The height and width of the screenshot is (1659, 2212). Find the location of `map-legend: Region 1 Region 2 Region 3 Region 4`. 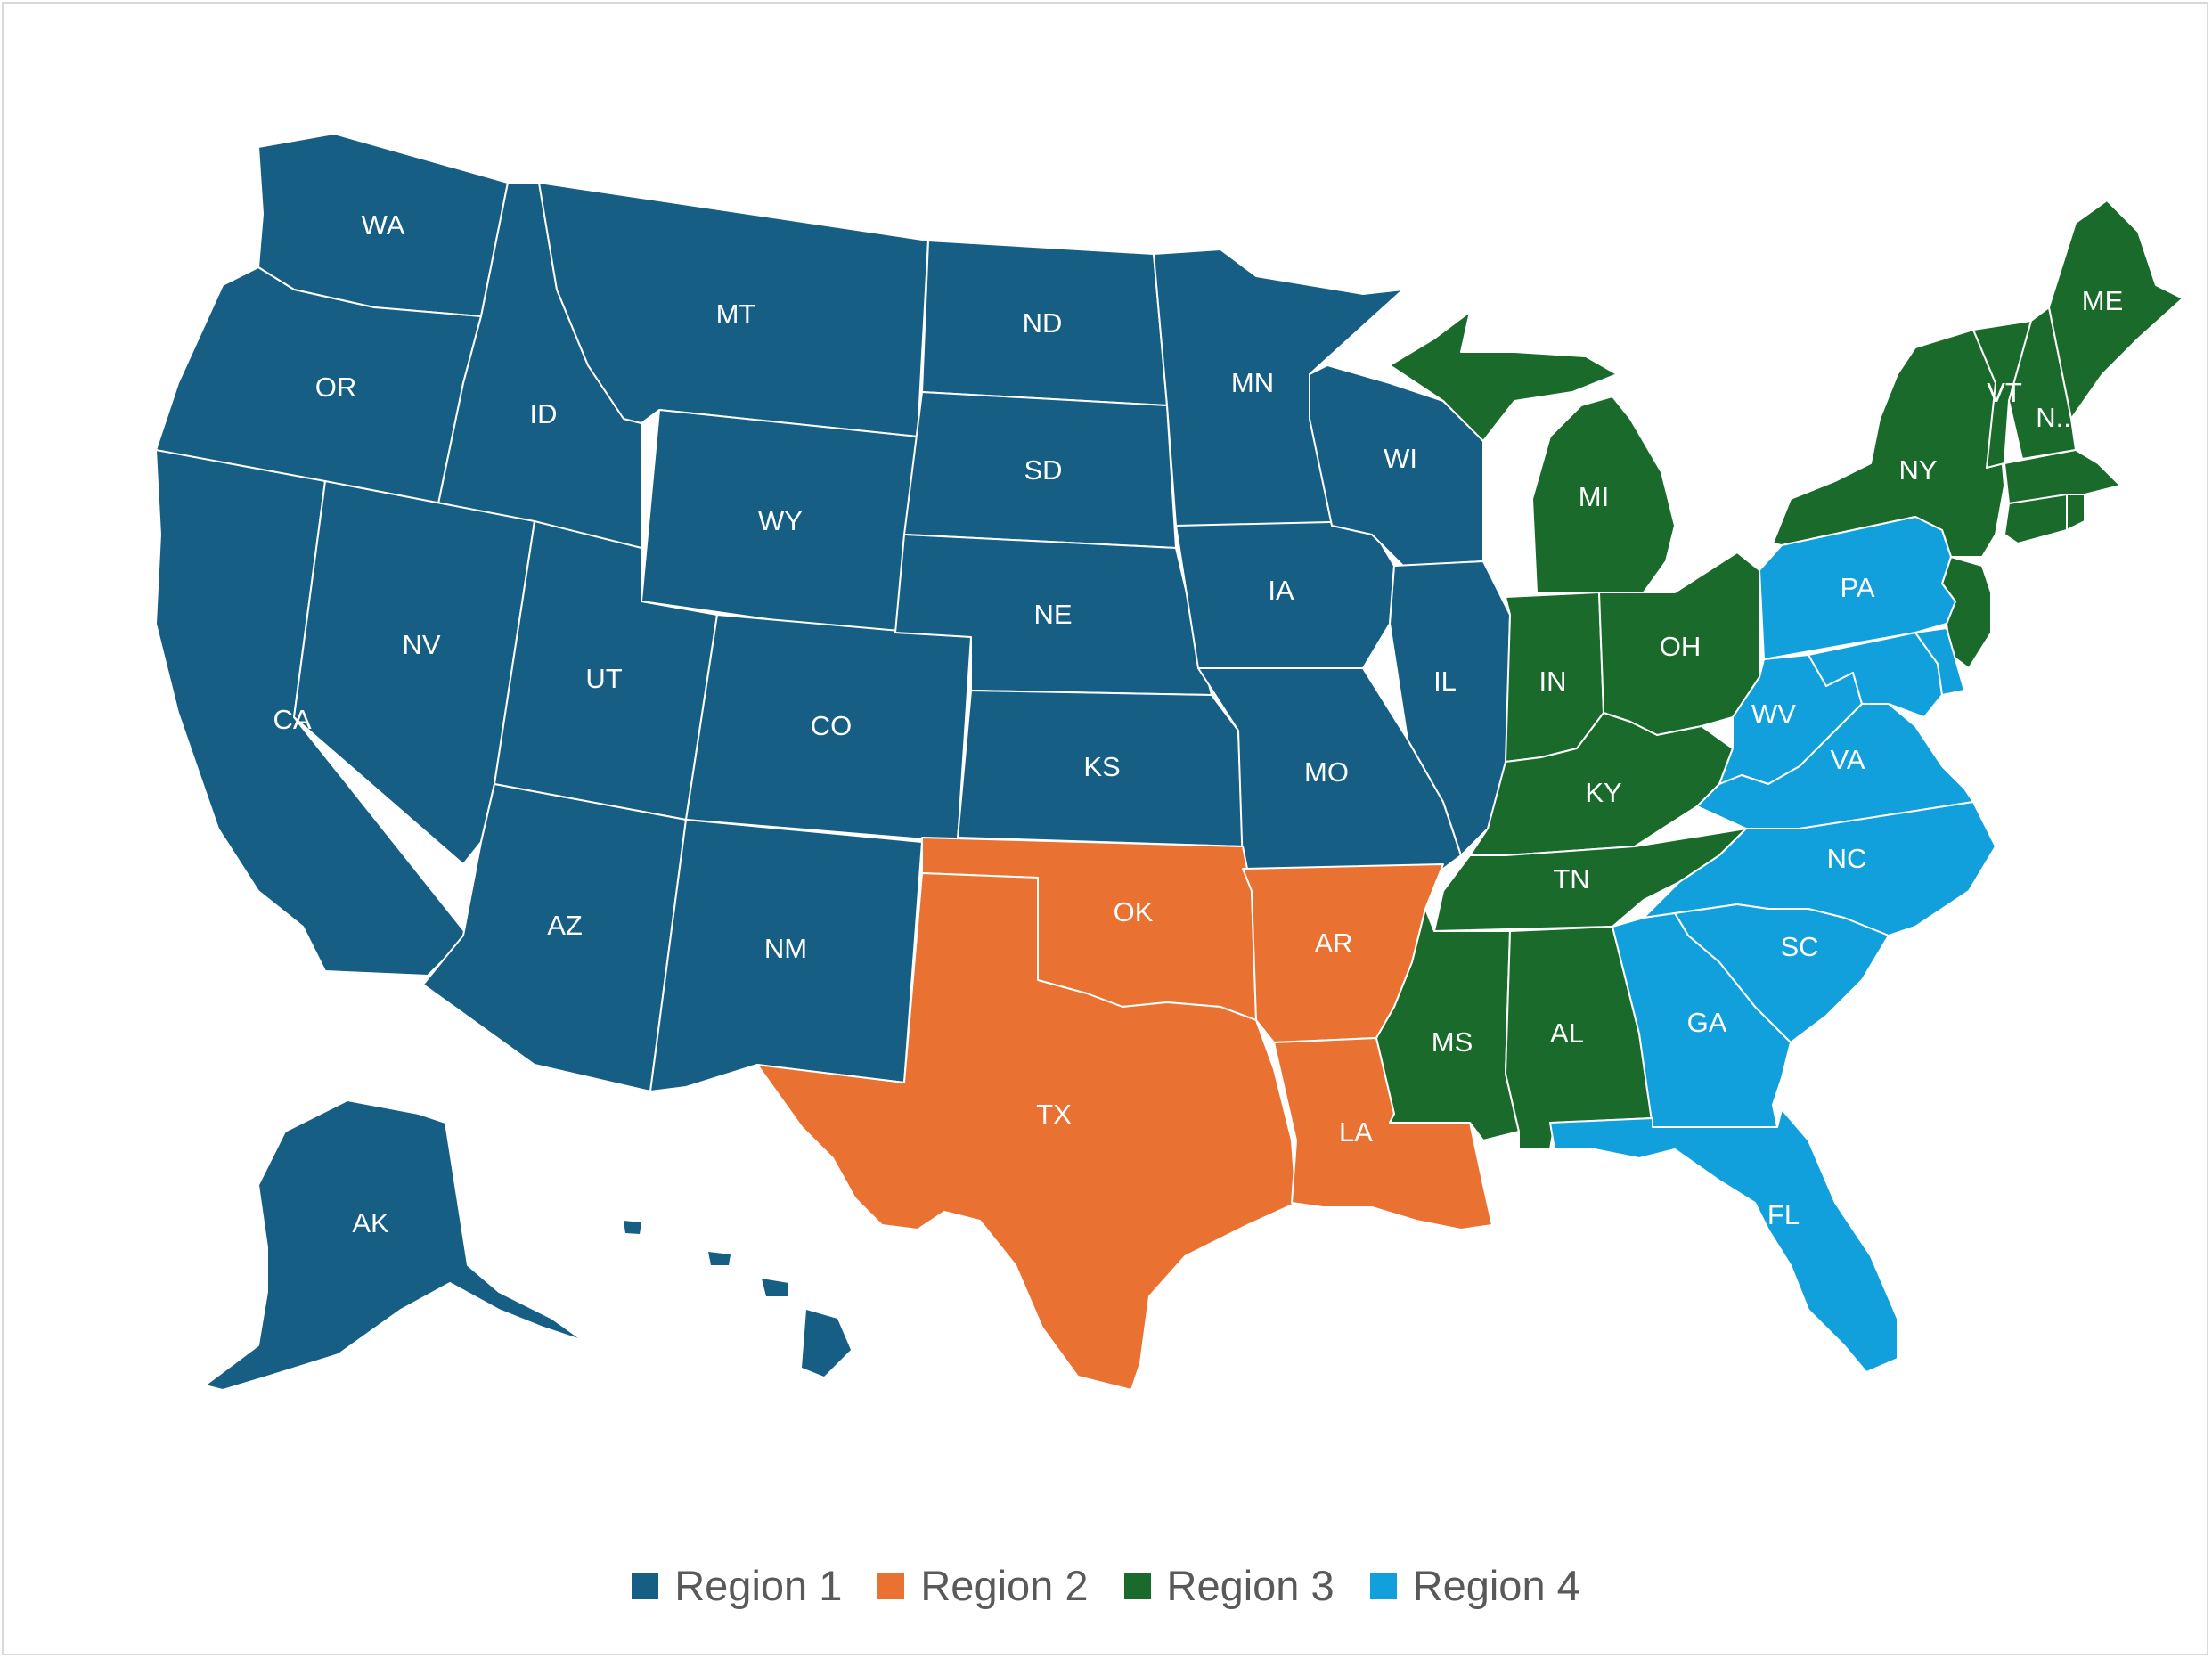

map-legend: Region 1 Region 2 Region 3 Region 4 is located at coordinates (1106, 1585).